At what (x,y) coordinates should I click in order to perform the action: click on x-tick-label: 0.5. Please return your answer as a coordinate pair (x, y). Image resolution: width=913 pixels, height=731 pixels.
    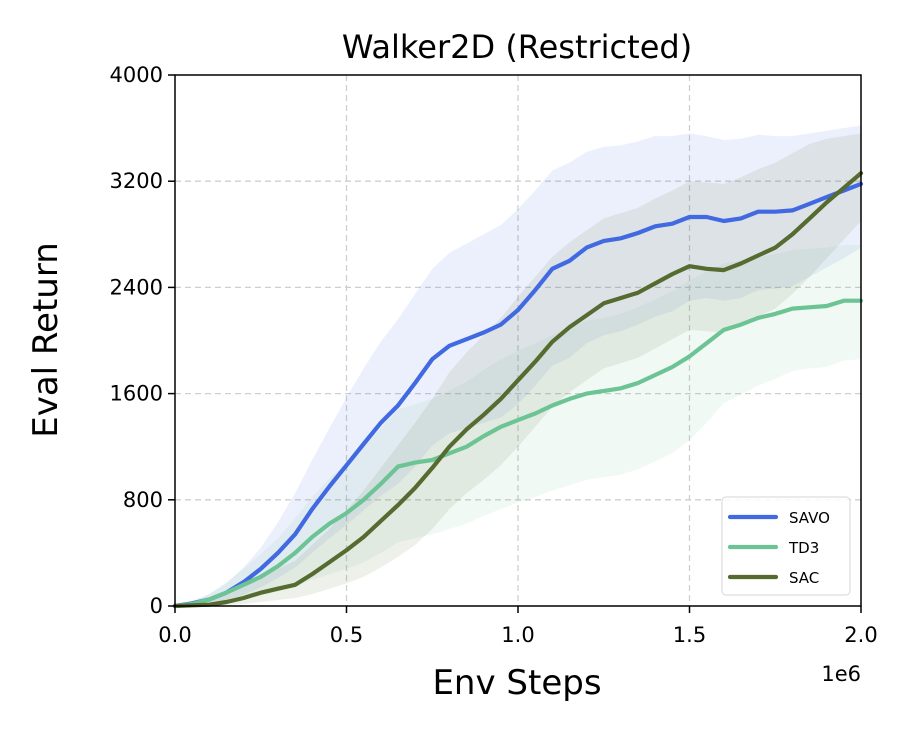
    Looking at the image, I should click on (346, 635).